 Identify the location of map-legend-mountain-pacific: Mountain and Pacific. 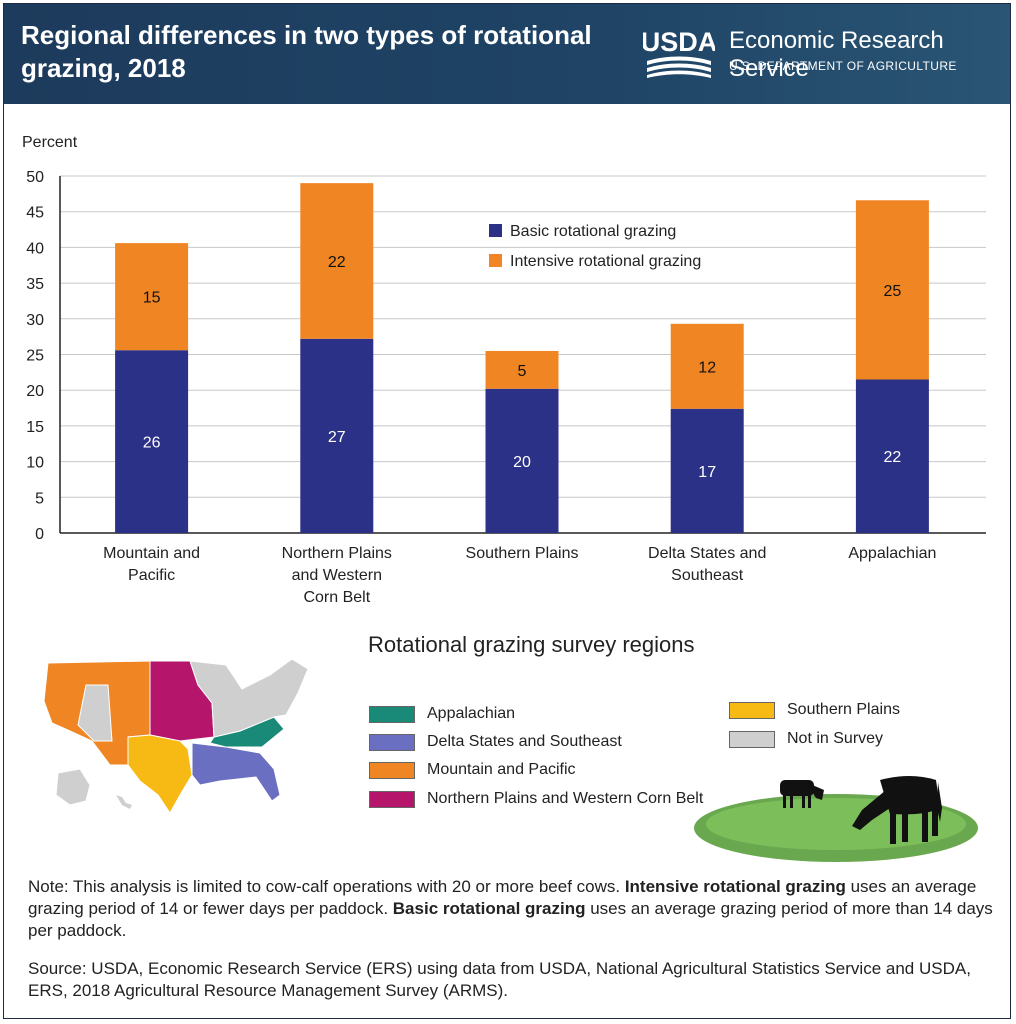
(472, 770).